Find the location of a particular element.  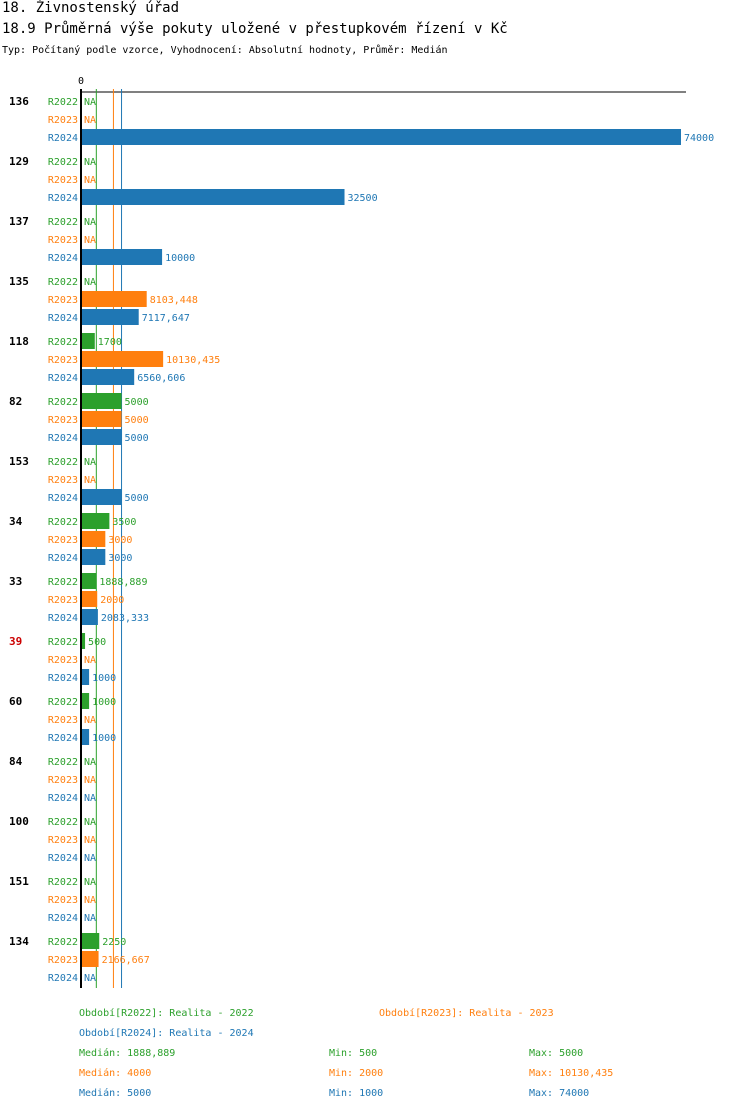

value-label-33-r2022: 1888,889 is located at coordinates (123, 582).